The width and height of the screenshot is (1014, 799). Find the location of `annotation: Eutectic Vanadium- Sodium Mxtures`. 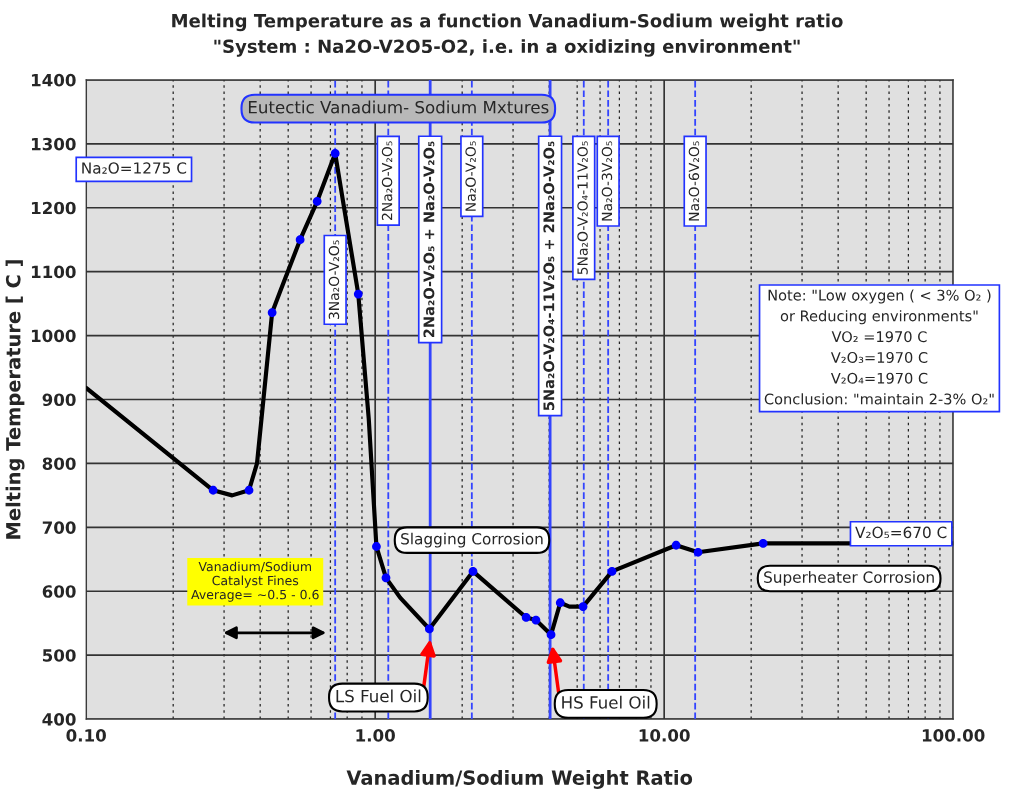

annotation: Eutectic Vanadium- Sodium Mxtures is located at coordinates (398, 107).